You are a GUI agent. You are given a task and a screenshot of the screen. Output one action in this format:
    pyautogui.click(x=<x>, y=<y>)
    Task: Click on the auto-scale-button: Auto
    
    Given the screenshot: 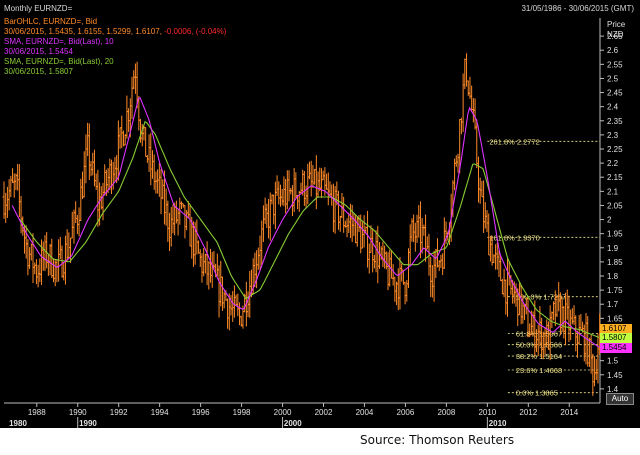 What is the action you would take?
    pyautogui.click(x=620, y=399)
    